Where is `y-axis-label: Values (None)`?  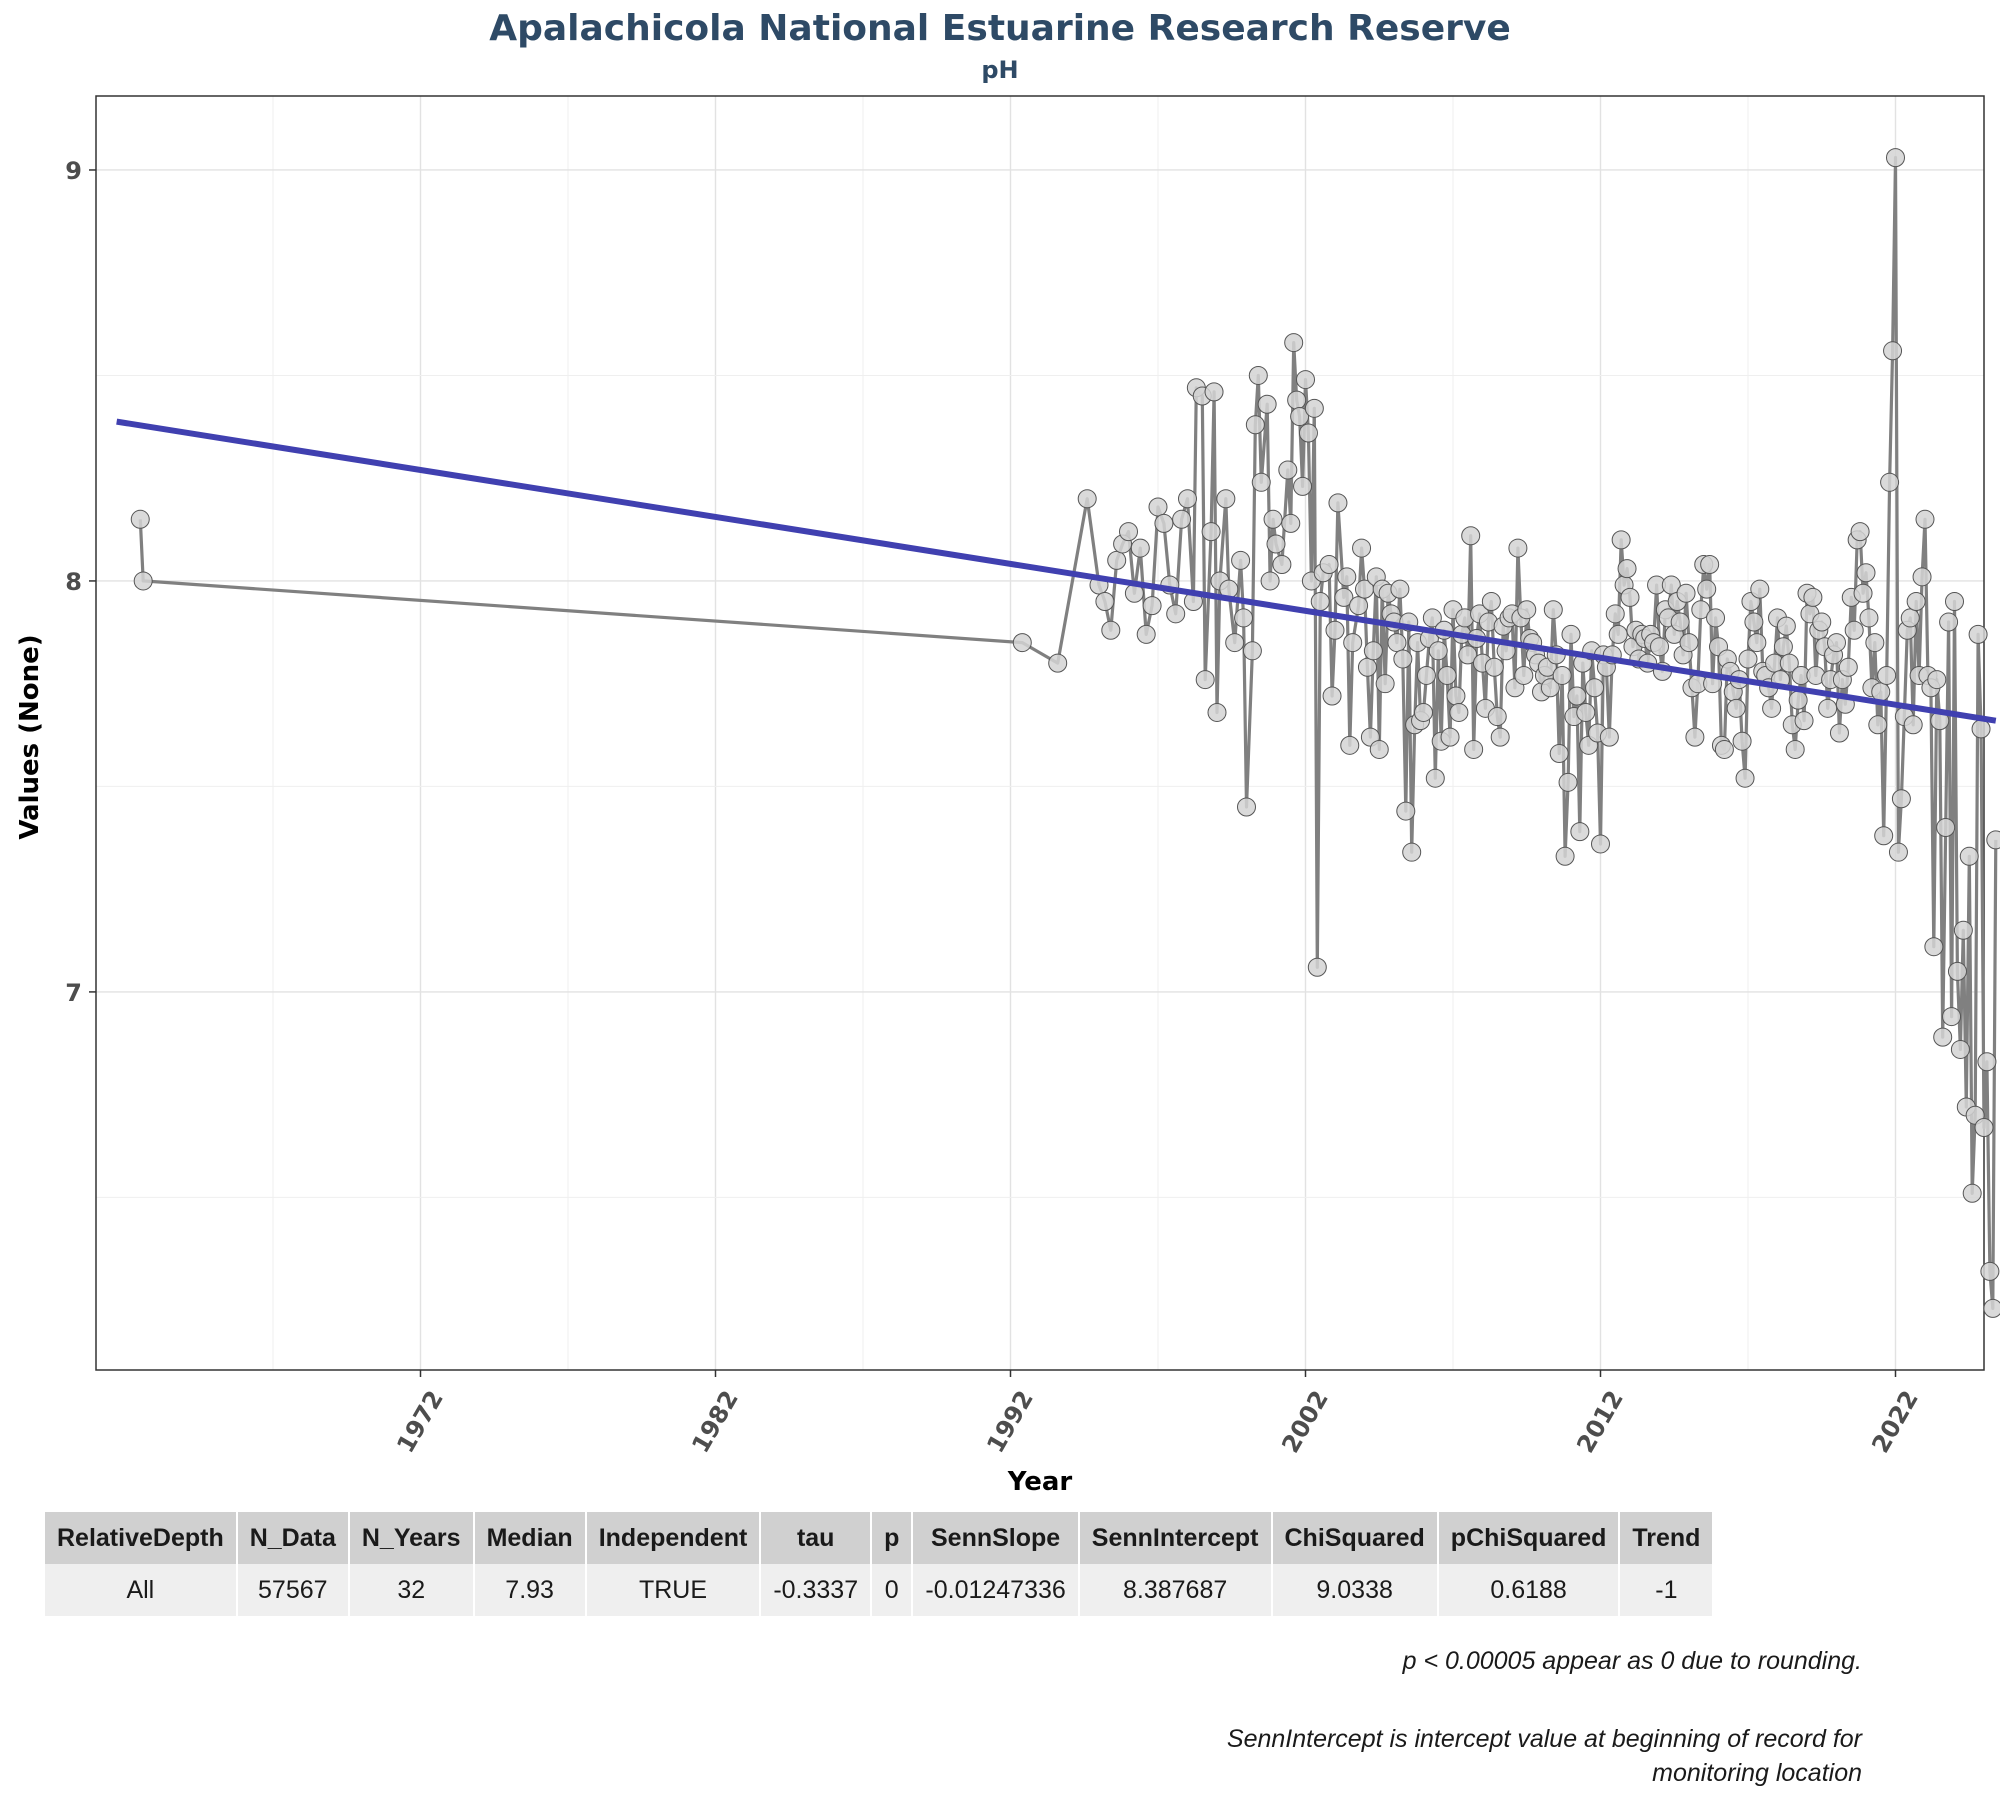
y-axis-label: Values (None) is located at coordinates (30, 736).